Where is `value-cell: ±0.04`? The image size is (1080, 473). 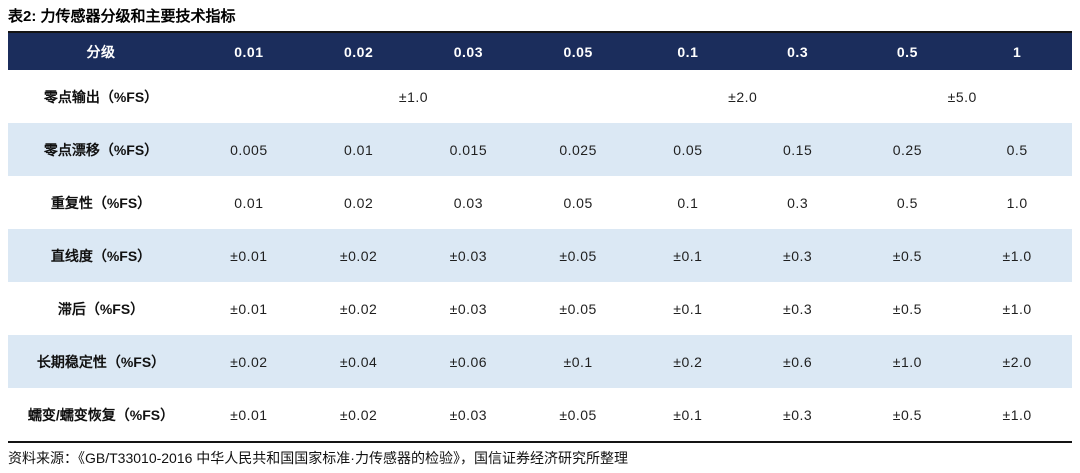 value-cell: ±0.04 is located at coordinates (358, 361).